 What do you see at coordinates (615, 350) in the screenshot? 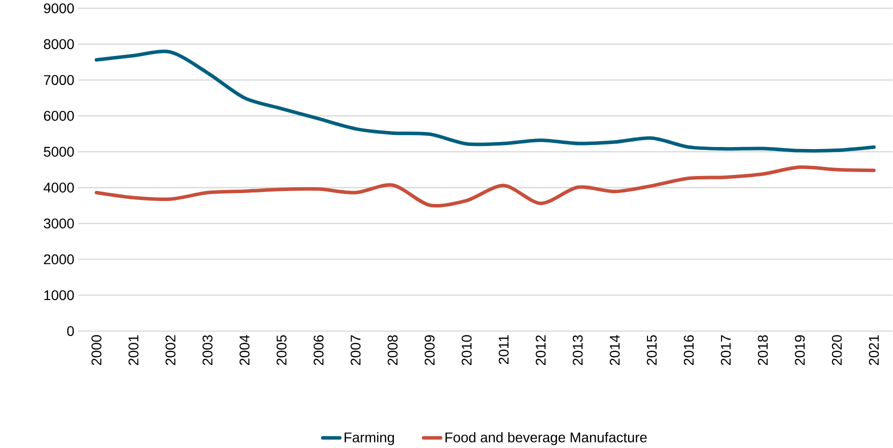
I see `x-tick-label: 2014` at bounding box center [615, 350].